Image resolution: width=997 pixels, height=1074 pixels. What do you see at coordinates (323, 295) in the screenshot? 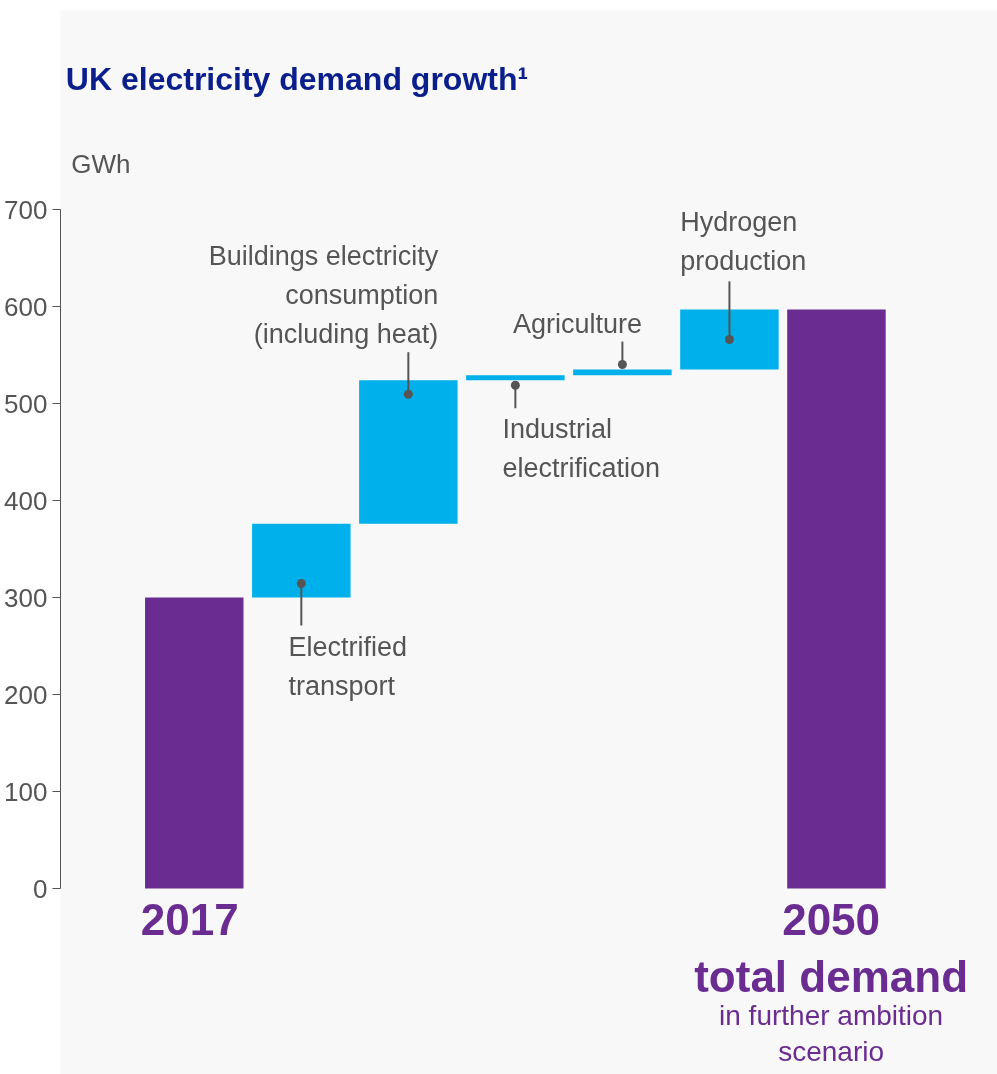
I see `annotation: Buildings electricity consumption (including heat)` at bounding box center [323, 295].